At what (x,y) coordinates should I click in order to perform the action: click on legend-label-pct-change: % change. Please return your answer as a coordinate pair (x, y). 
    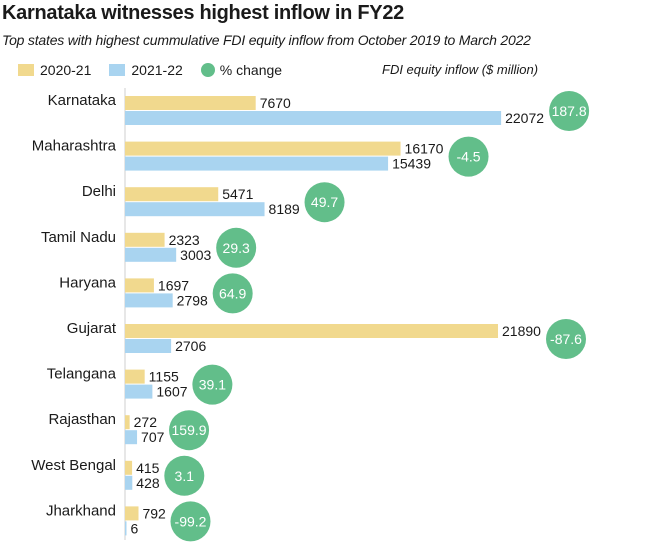
    Looking at the image, I should click on (251, 70).